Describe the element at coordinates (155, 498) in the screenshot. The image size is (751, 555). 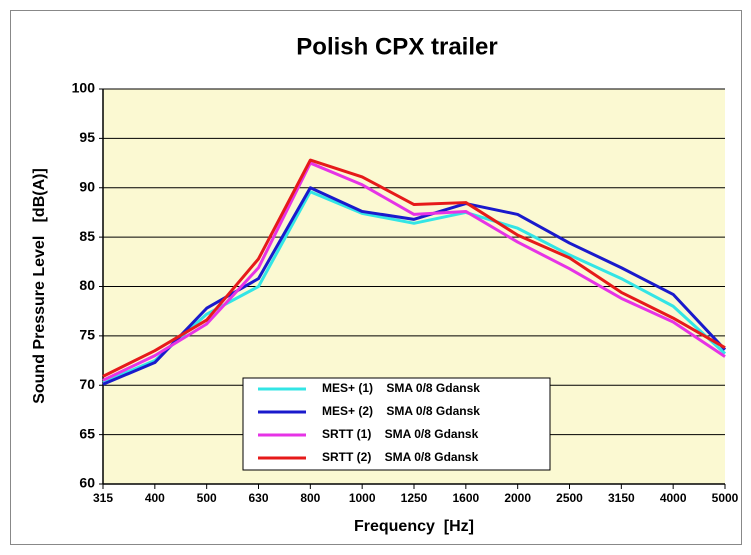
I see `x-tick-label: 400` at that location.